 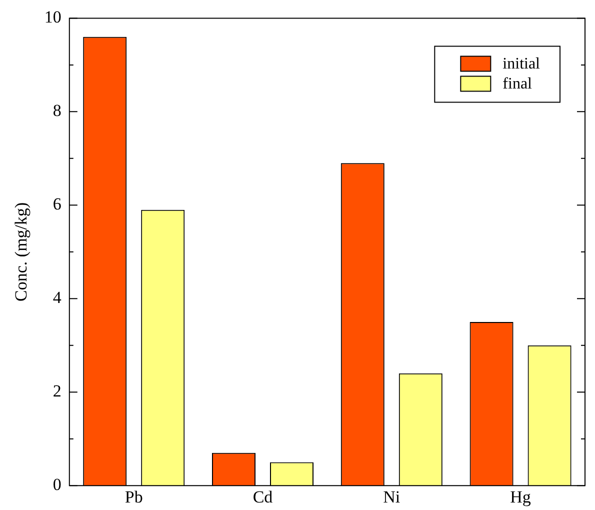 What do you see at coordinates (57, 204) in the screenshot?
I see `y-tick-label: 6` at bounding box center [57, 204].